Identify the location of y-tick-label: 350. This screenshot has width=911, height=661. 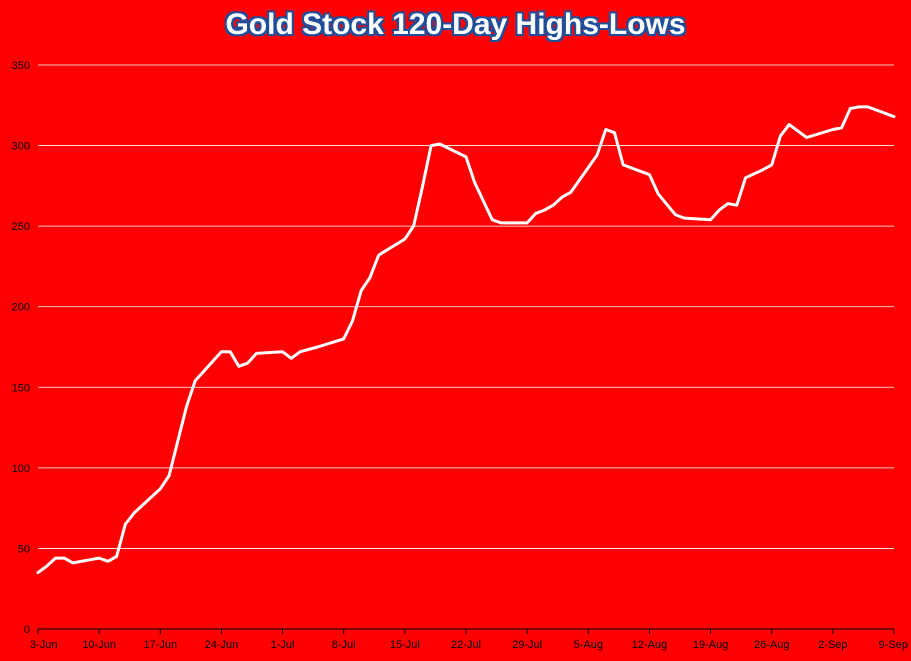
(21, 66).